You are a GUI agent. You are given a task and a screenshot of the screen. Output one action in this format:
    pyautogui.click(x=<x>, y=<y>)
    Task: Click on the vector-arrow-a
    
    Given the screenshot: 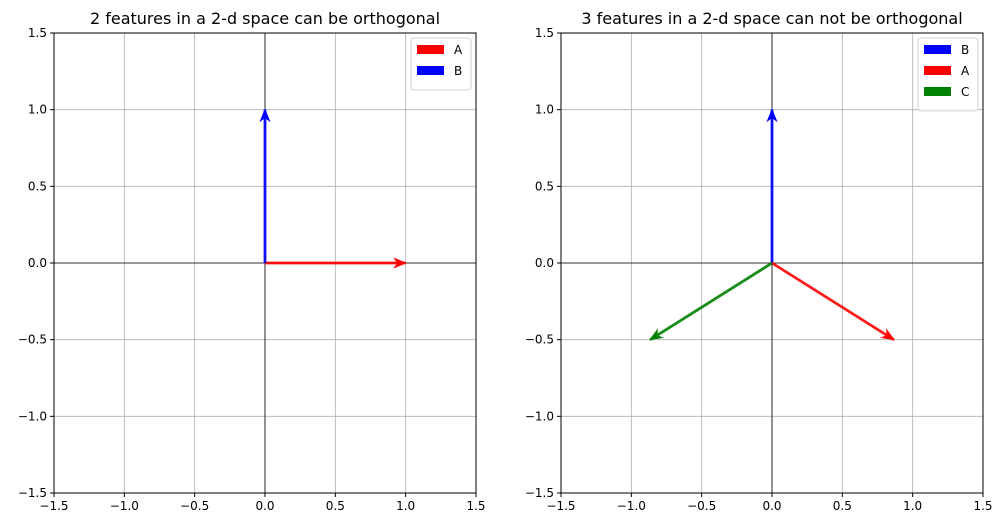 What is the action you would take?
    pyautogui.click(x=833, y=301)
    